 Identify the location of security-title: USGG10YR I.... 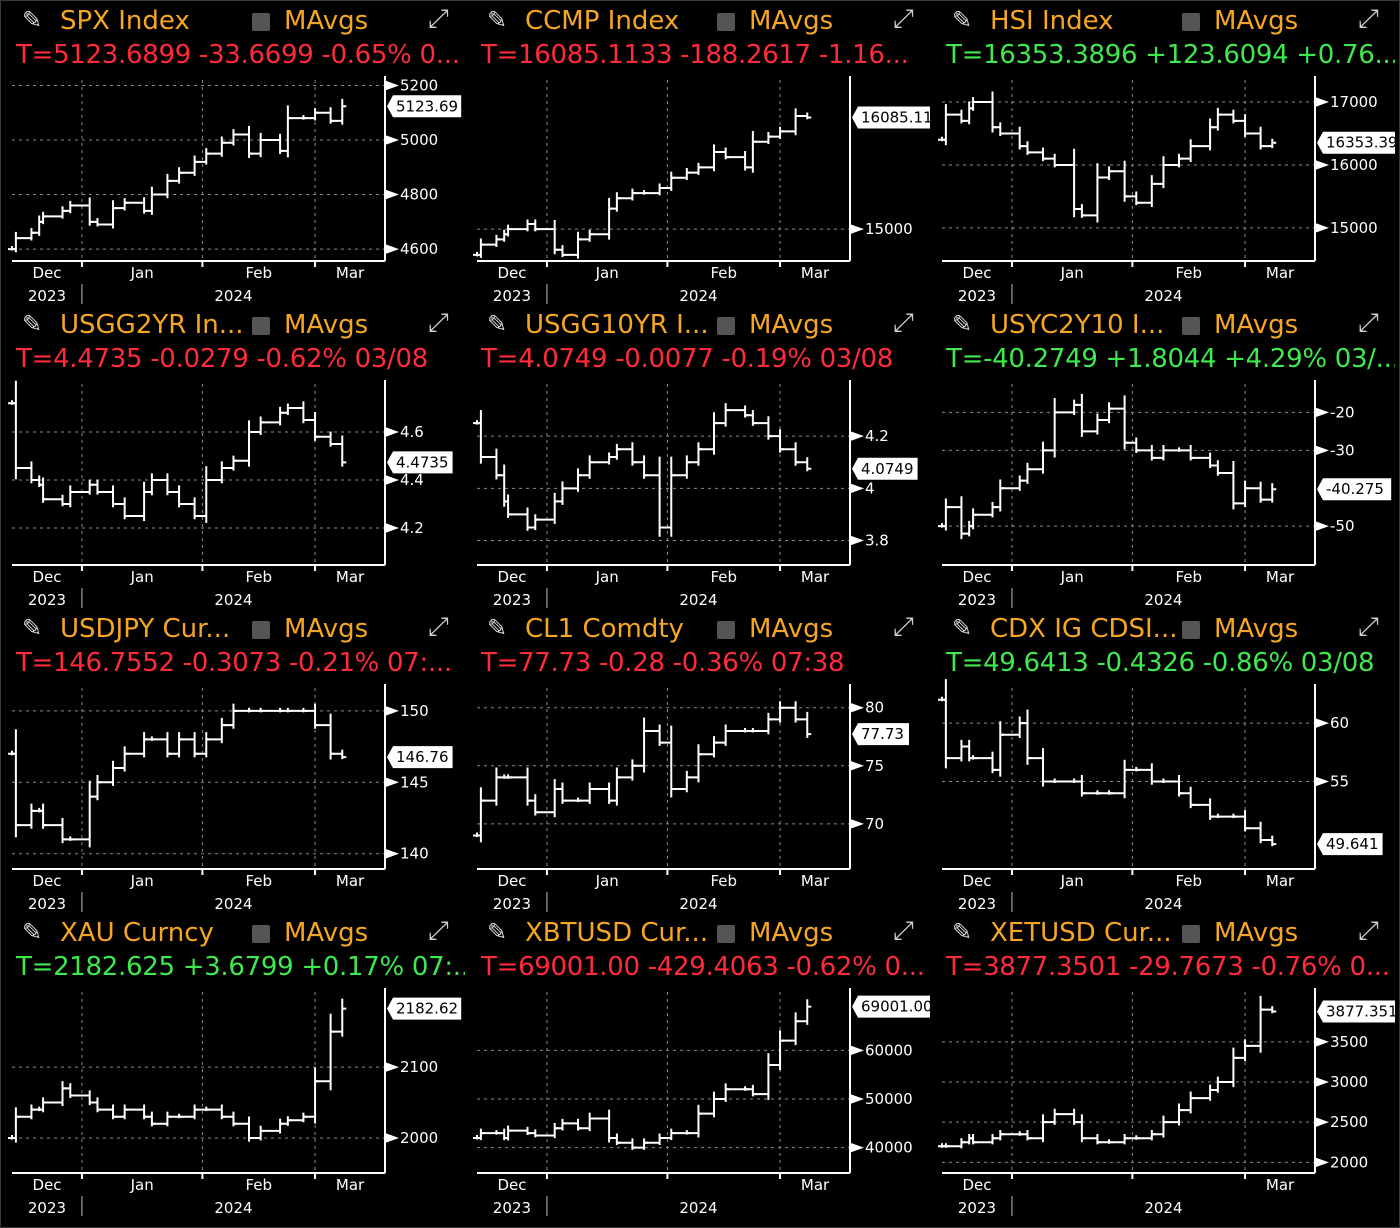
(617, 325).